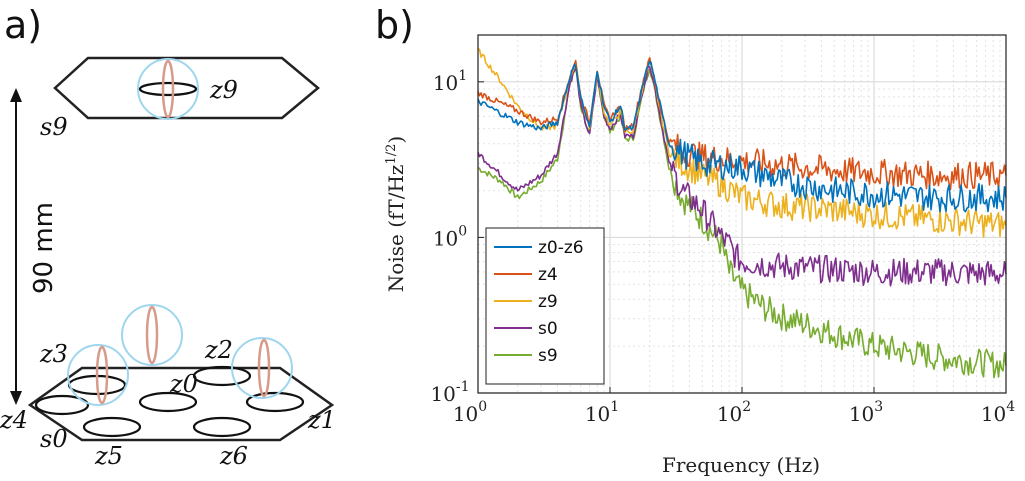  Describe the element at coordinates (54, 127) in the screenshot. I see `label-s9: s9` at that location.